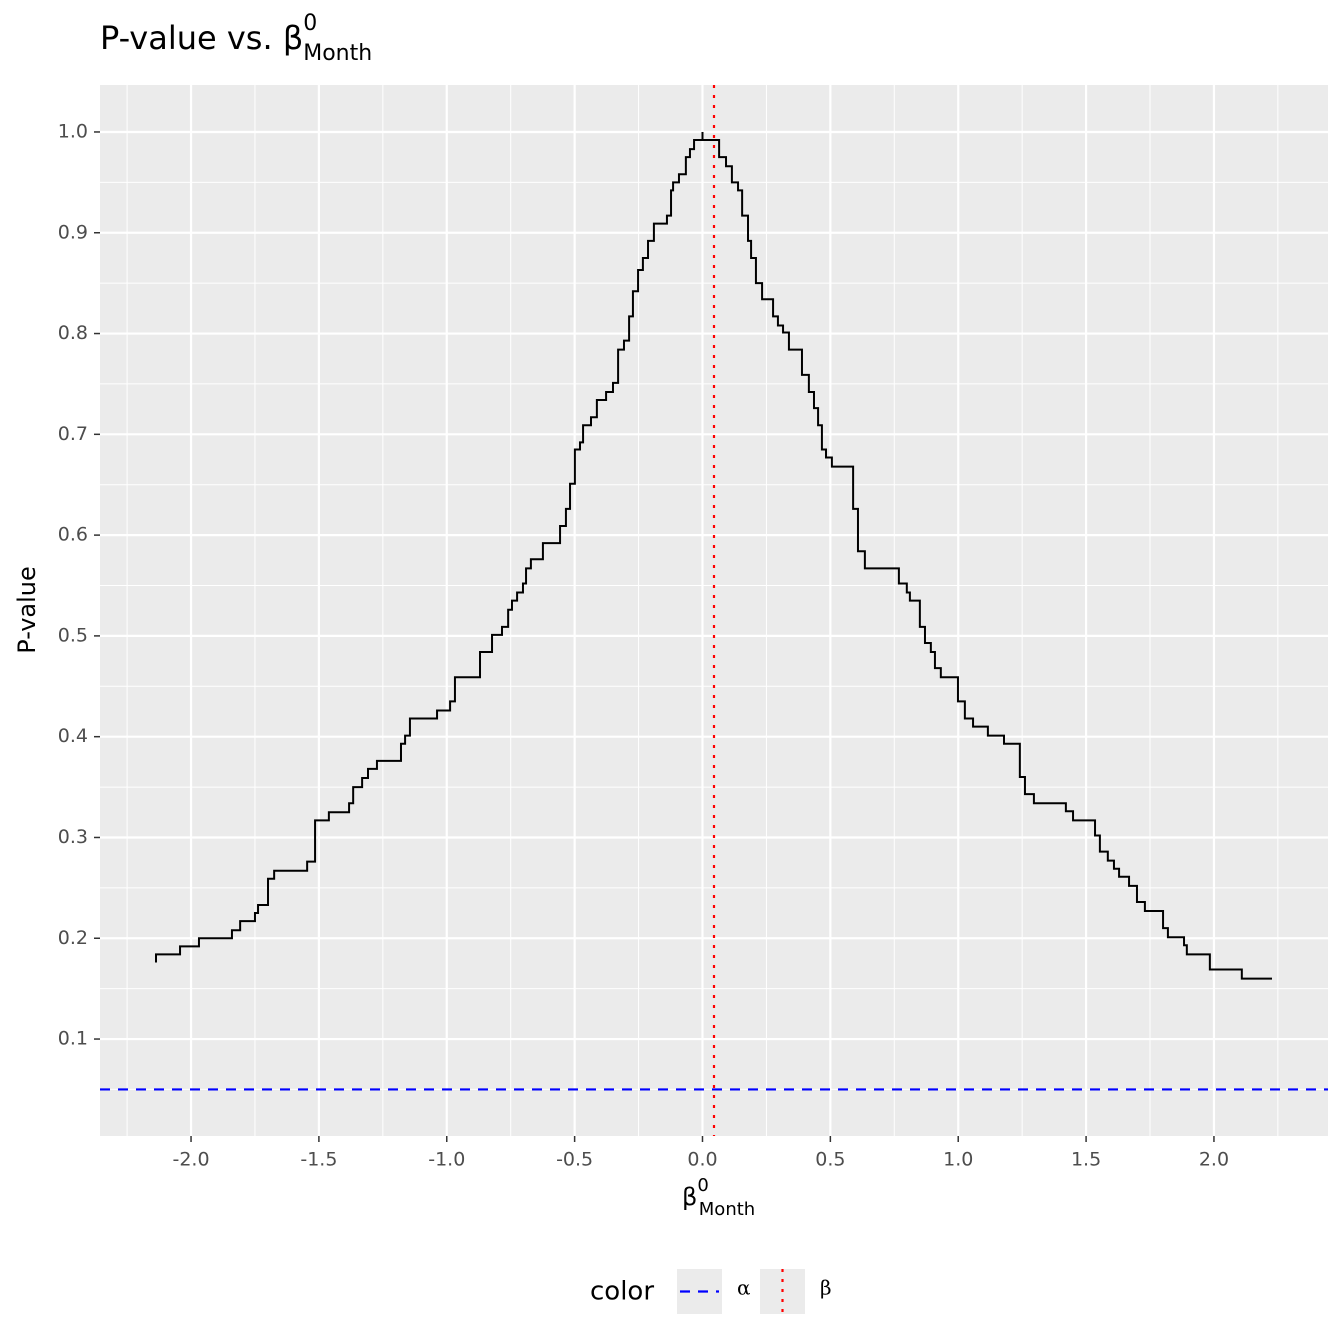 This screenshot has height=1344, width=1344. Describe the element at coordinates (958, 1160) in the screenshot. I see `x-tick-label: 1.0` at that location.